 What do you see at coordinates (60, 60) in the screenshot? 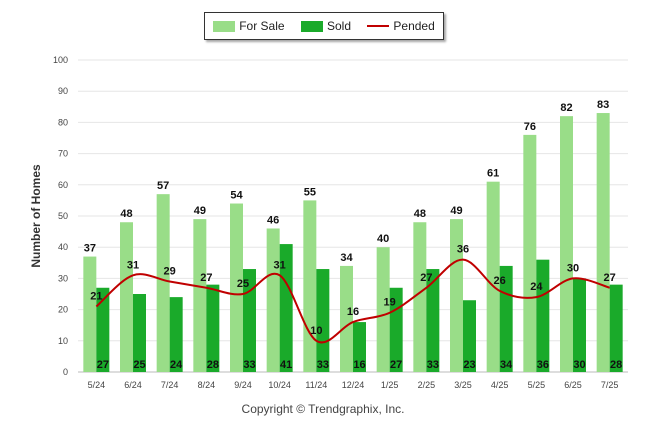
I see `y-tick-label: 100` at bounding box center [60, 60].